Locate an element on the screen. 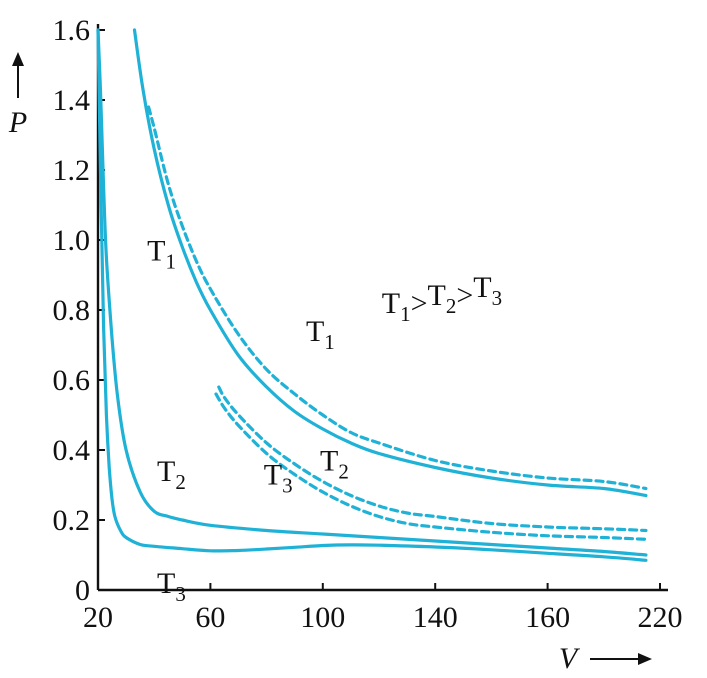  series-line-t3-dashed is located at coordinates (431, 466).